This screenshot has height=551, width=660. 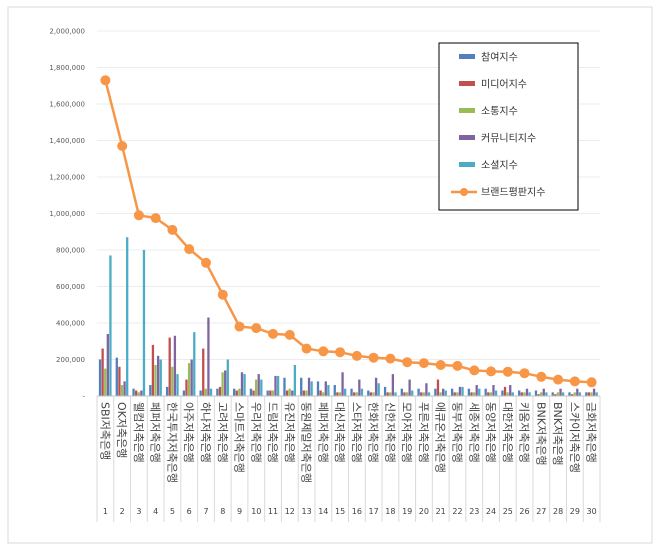 What do you see at coordinates (507, 432) in the screenshot?
I see `category-label: 대한저축은행` at bounding box center [507, 432].